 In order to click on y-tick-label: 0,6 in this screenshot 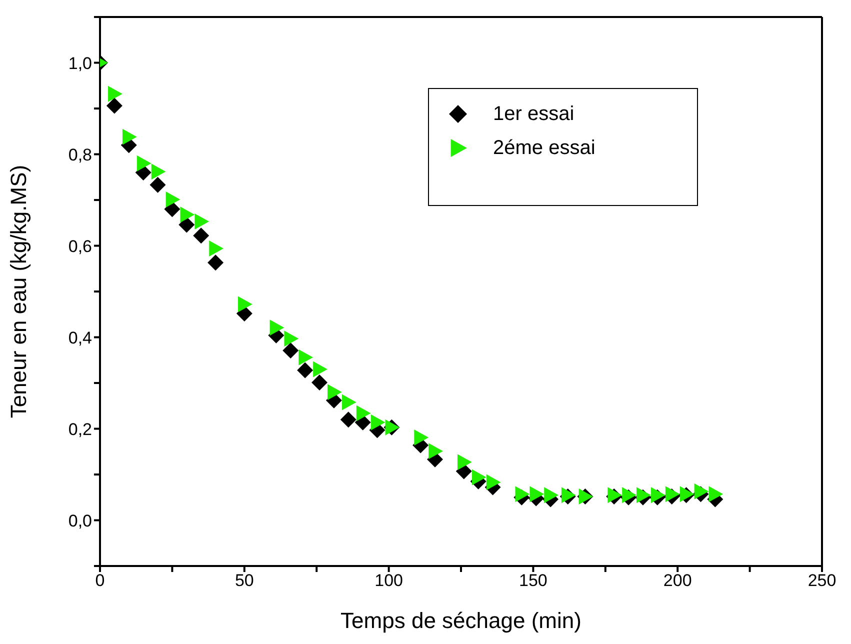, I will do `click(80, 246)`.